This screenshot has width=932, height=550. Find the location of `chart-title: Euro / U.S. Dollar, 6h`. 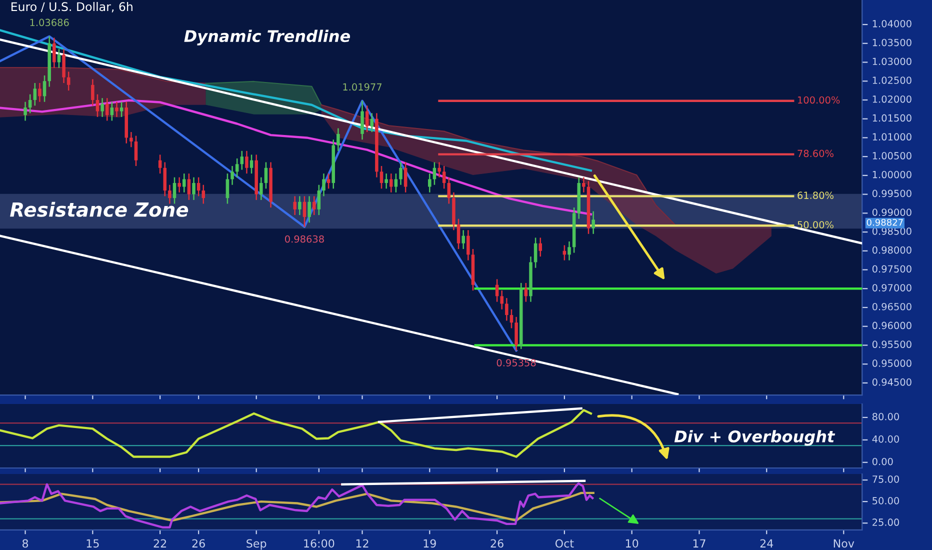

chart-title: Euro / U.S. Dollar, 6h is located at coordinates (72, 7).